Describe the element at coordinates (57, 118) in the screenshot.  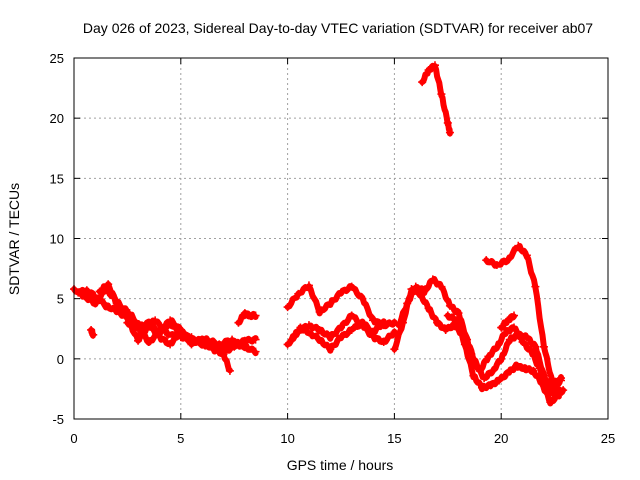
I see `y-tick-label: 20` at that location.